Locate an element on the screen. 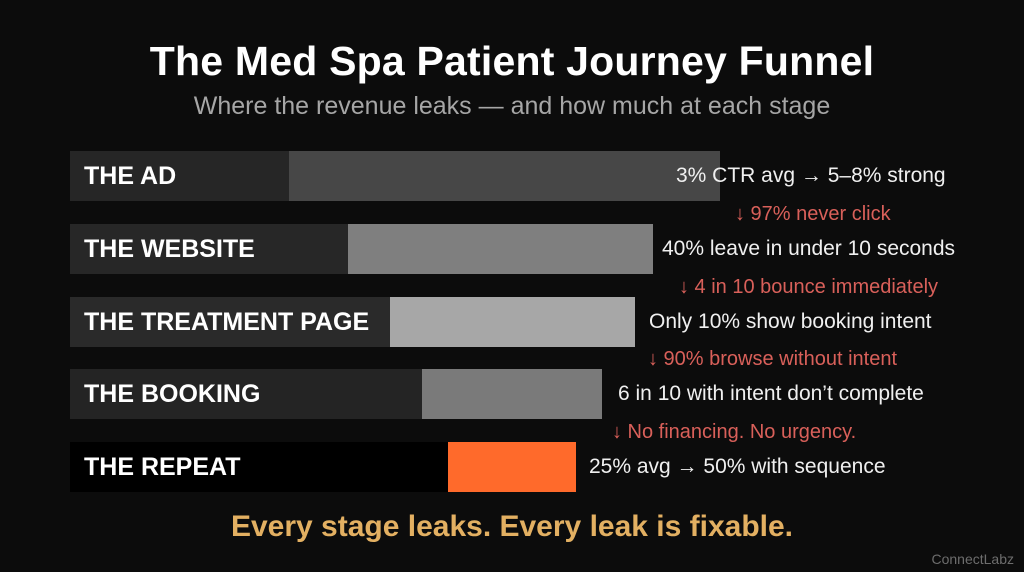  stage-treatment-page-stat: Only 10% show booking intent is located at coordinates (790, 321).